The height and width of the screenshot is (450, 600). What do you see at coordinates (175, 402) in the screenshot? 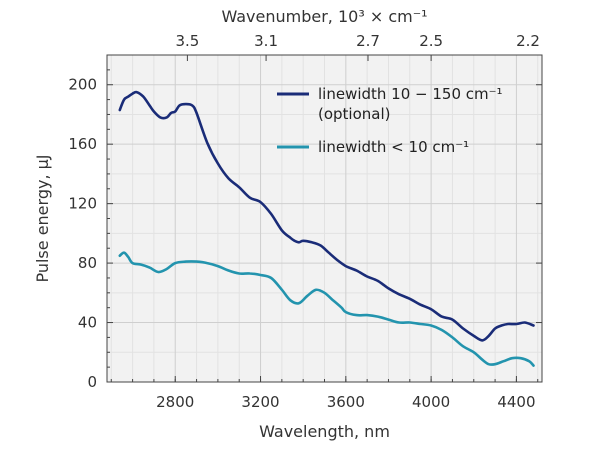
I see `x-tick-label: 2800` at bounding box center [175, 402].